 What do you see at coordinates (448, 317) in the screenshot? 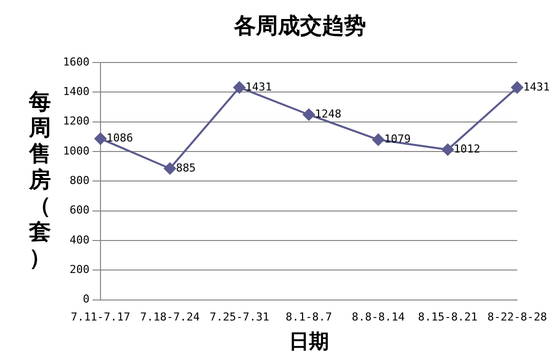
I see `x-tick-label: 8.15-8.21` at bounding box center [448, 317].